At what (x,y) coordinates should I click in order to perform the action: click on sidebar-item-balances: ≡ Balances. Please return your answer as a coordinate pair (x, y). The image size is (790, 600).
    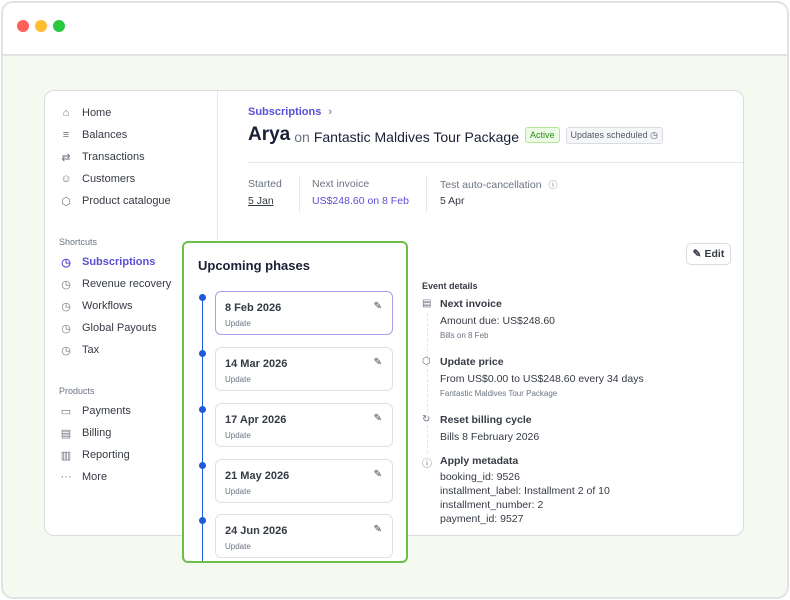
    Looking at the image, I should click on (93, 135).